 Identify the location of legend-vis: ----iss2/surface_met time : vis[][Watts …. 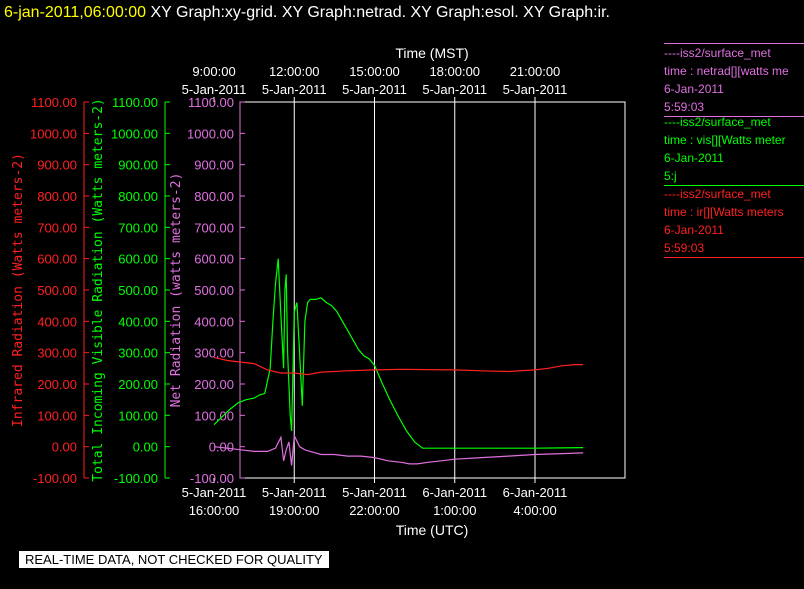
(734, 149).